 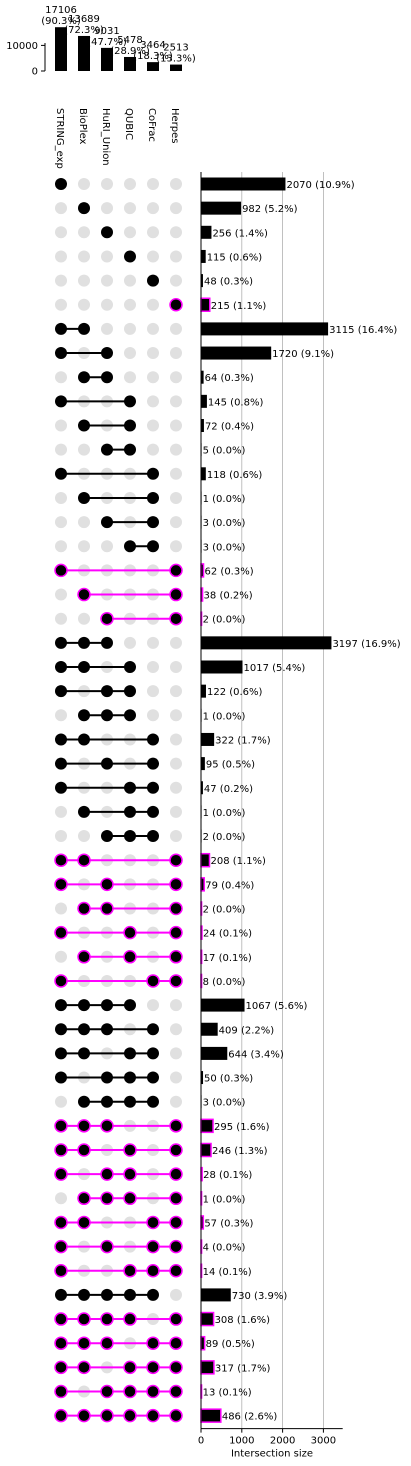 I want to click on intersection-bar-label: 1 (0.0%), so click(x=224, y=716).